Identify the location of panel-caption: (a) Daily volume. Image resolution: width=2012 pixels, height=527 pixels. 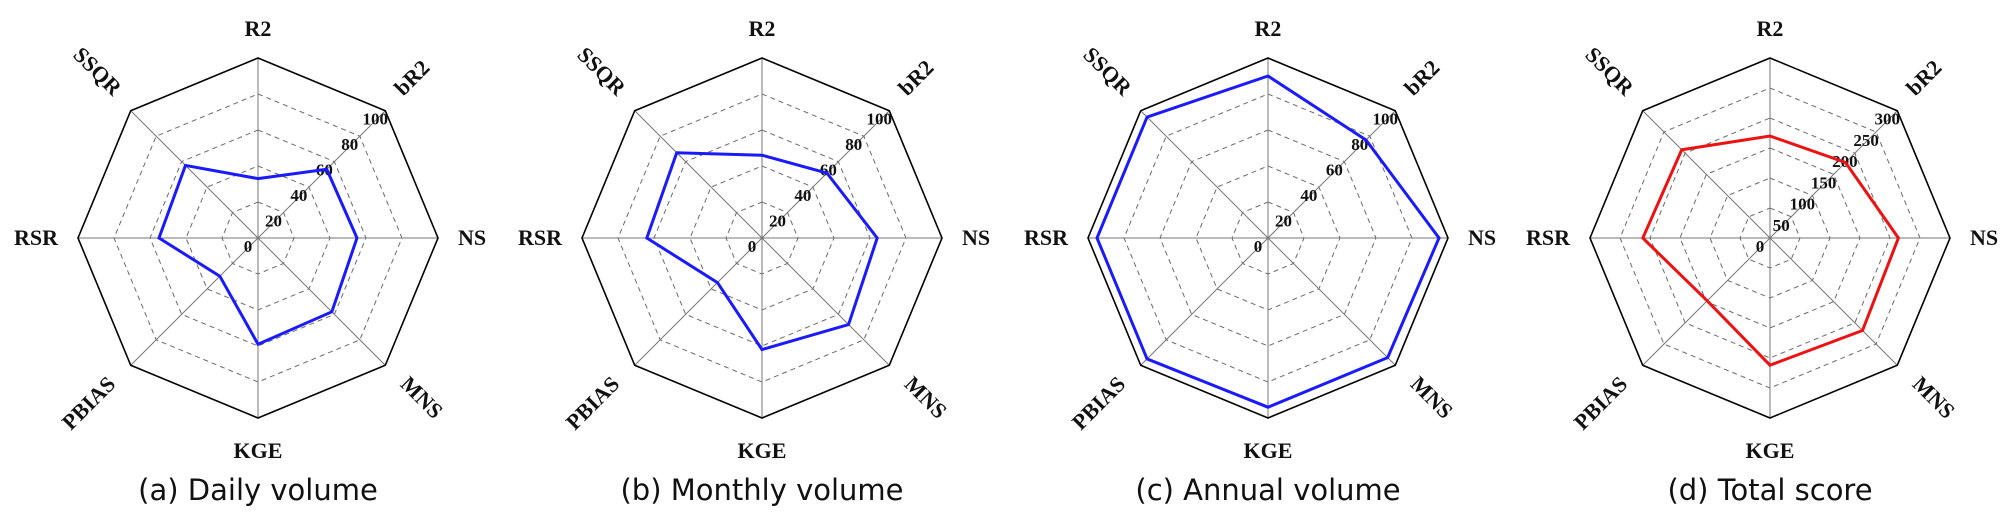
(258, 490).